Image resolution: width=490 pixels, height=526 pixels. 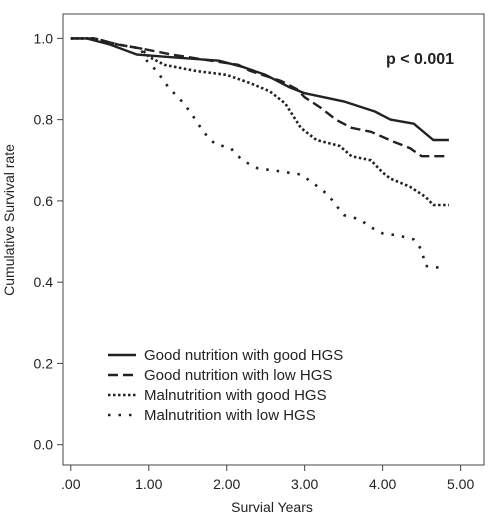 I want to click on x-tick-label: 5.00, so click(x=460, y=484).